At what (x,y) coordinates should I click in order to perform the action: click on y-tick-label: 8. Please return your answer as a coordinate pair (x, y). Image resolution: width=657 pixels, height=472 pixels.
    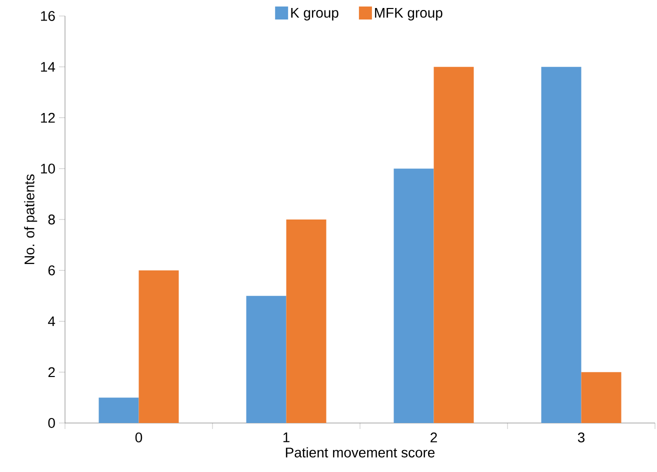
    Looking at the image, I should click on (51, 219).